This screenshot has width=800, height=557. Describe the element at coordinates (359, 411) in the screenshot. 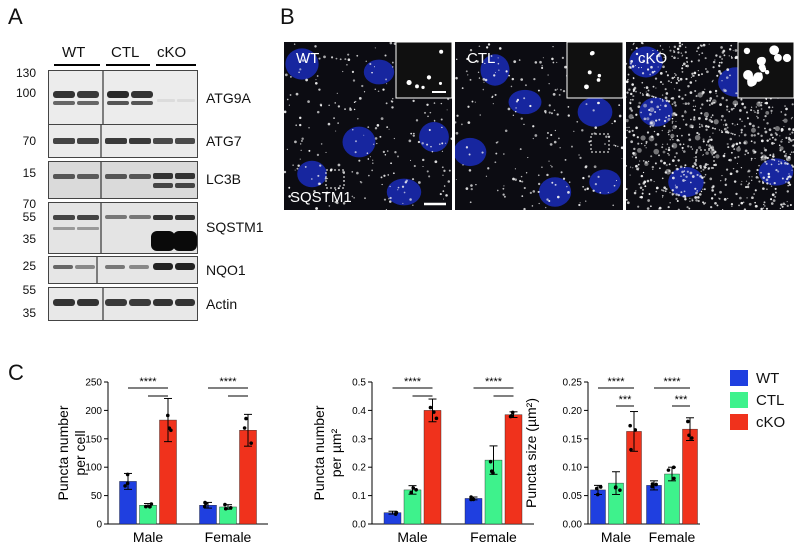

I see `y-tick-label: 0.4` at that location.